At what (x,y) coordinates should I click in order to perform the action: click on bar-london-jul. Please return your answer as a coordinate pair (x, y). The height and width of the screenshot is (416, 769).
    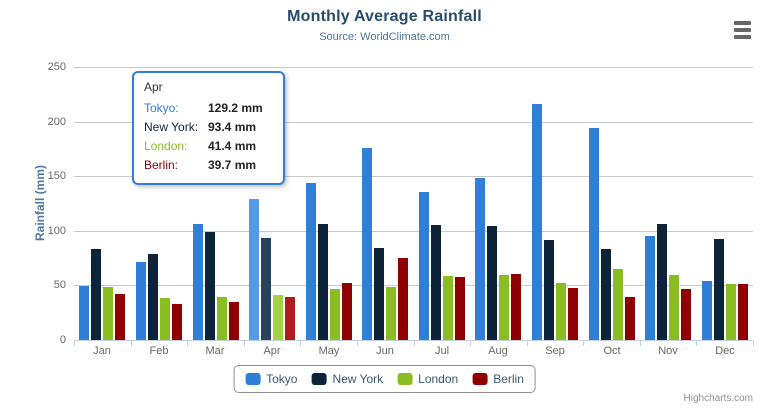
    Looking at the image, I should click on (447, 307).